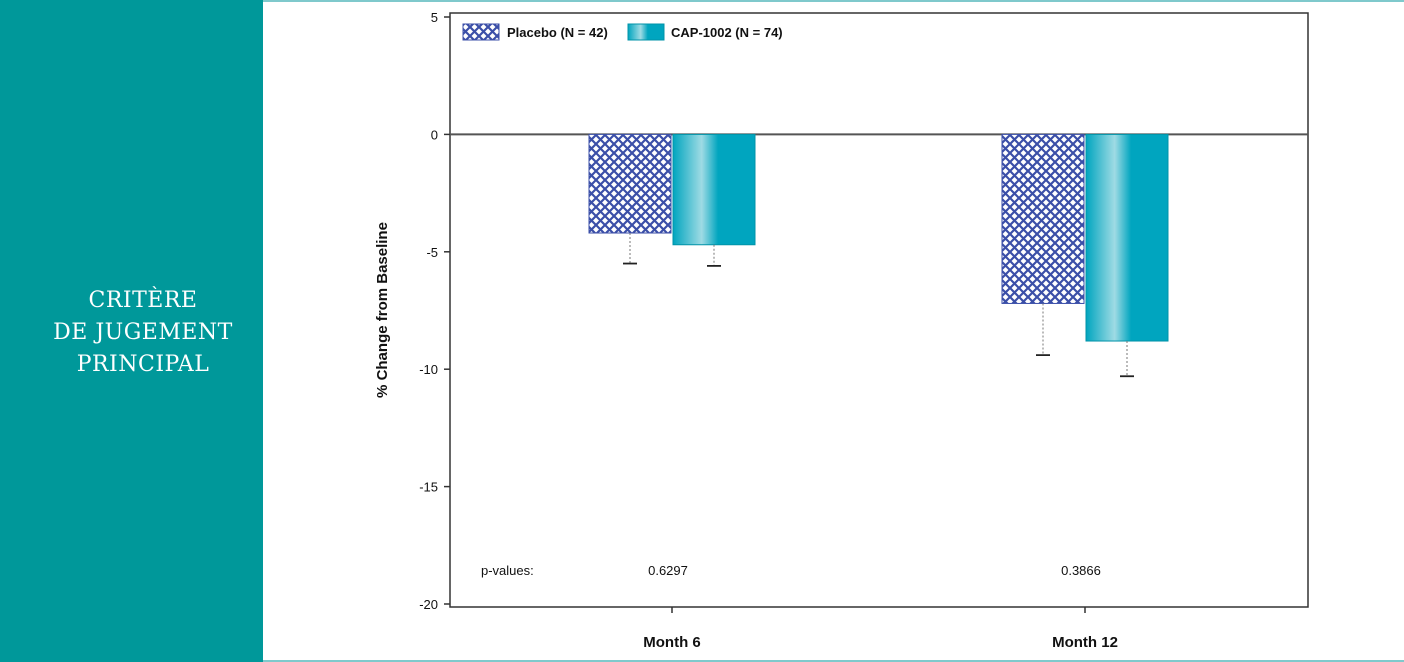 Image resolution: width=1404 pixels, height=662 pixels. What do you see at coordinates (432, 252) in the screenshot?
I see `y-tick-label: -5` at bounding box center [432, 252].